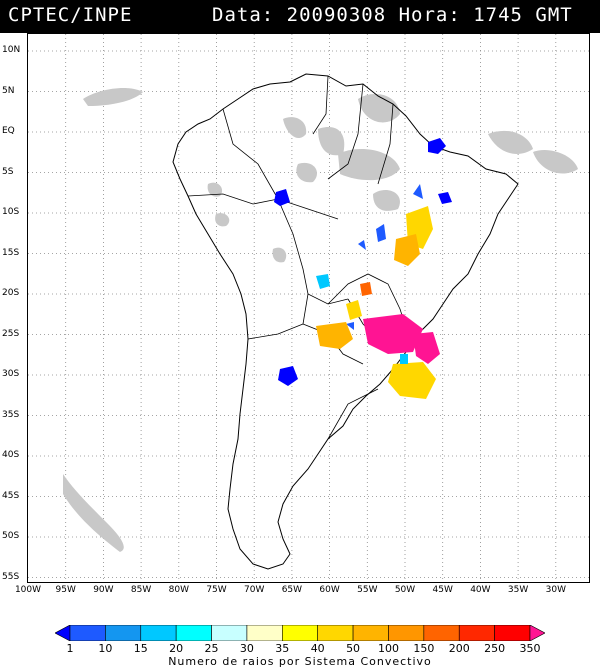  Describe the element at coordinates (176, 648) in the screenshot. I see `legend-value: 20` at that location.